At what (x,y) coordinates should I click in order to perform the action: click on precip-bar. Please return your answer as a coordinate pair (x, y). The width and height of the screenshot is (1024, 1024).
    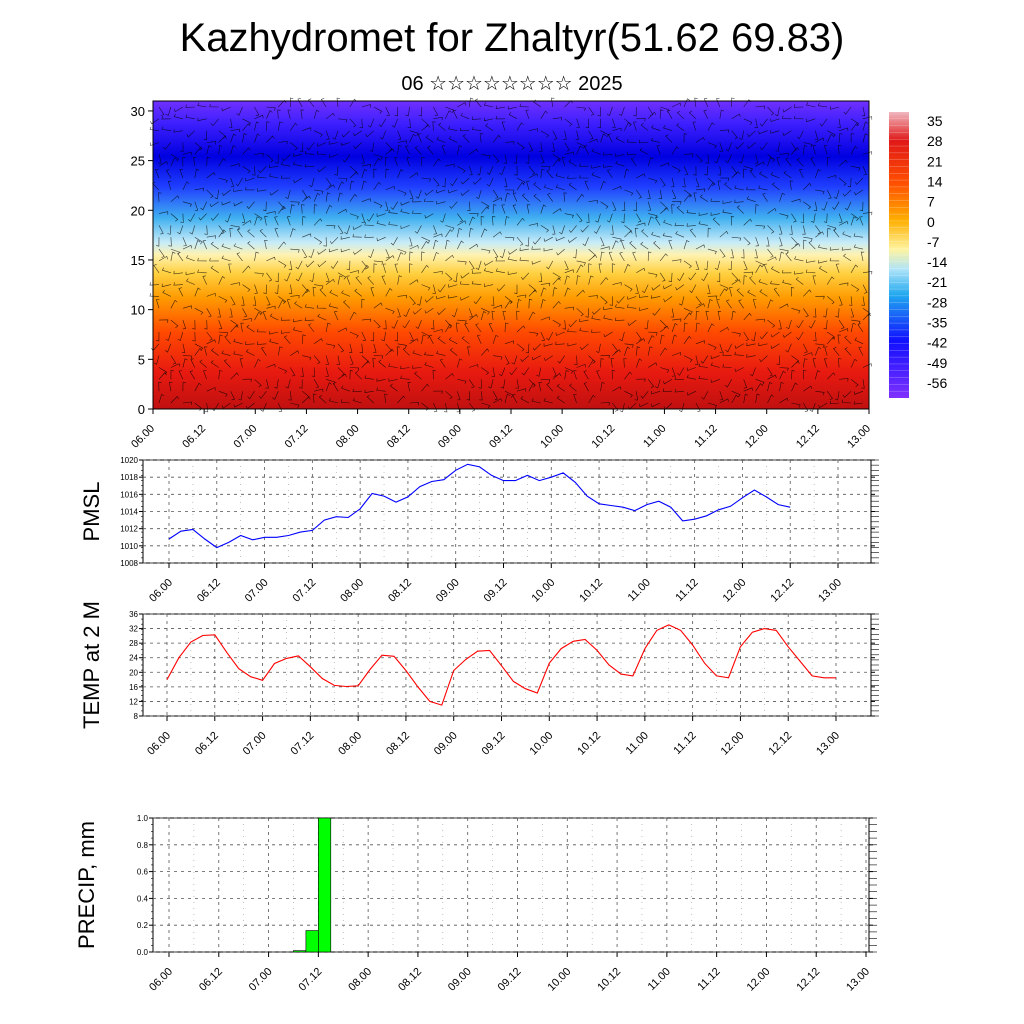
    Looking at the image, I should click on (312, 941).